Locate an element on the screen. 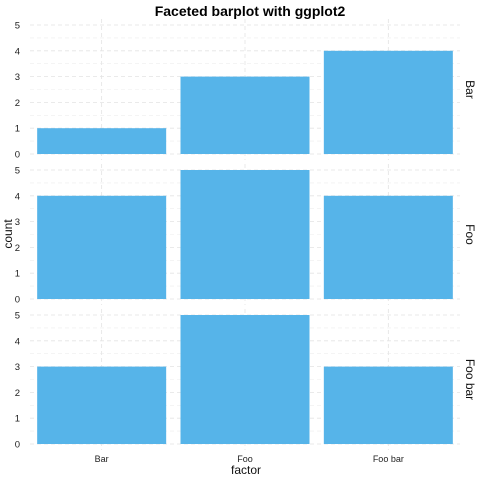  x-tick-label: Foo is located at coordinates (245, 459).